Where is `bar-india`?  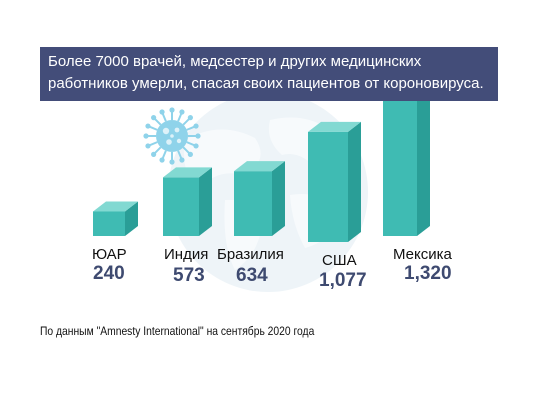
bar-india is located at coordinates (187, 201).